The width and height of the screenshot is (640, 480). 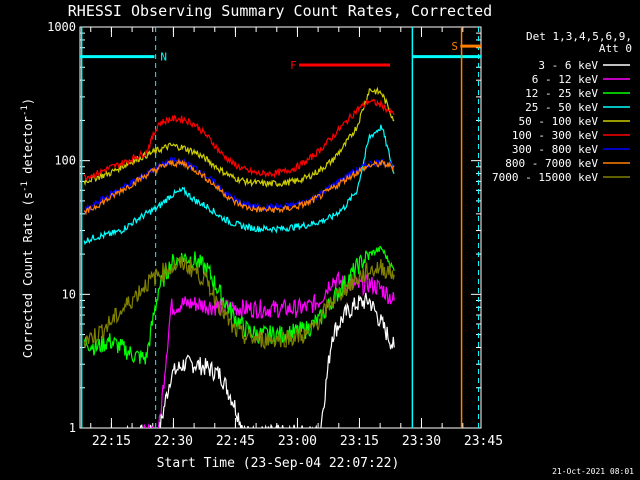 I want to click on x-axis-label: Start Time (23-Sep-04 22:07:22), so click(x=278, y=463).